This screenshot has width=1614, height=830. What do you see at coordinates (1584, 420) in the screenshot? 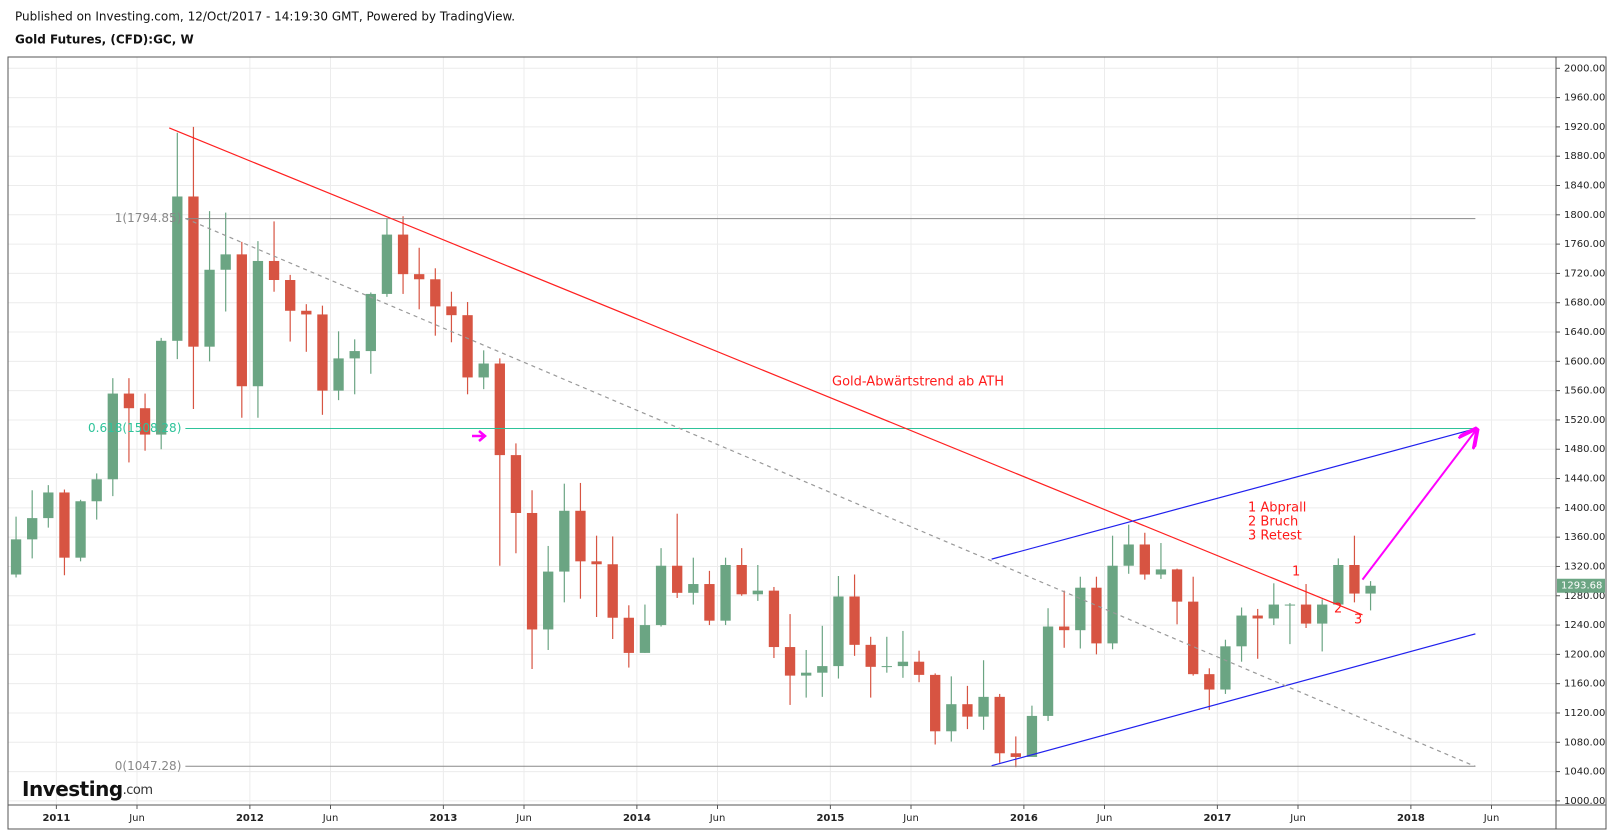
I see `y-tick-label: 1520.00` at bounding box center [1584, 420].